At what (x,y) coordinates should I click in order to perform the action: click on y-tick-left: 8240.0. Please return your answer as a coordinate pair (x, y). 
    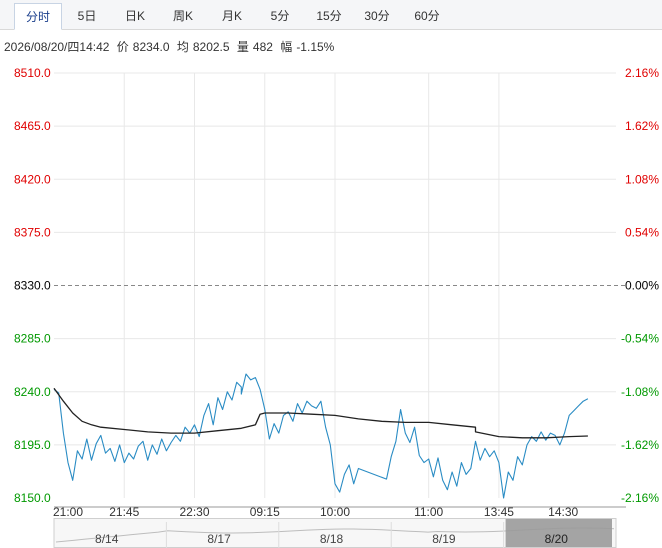
    Looking at the image, I should click on (32, 392).